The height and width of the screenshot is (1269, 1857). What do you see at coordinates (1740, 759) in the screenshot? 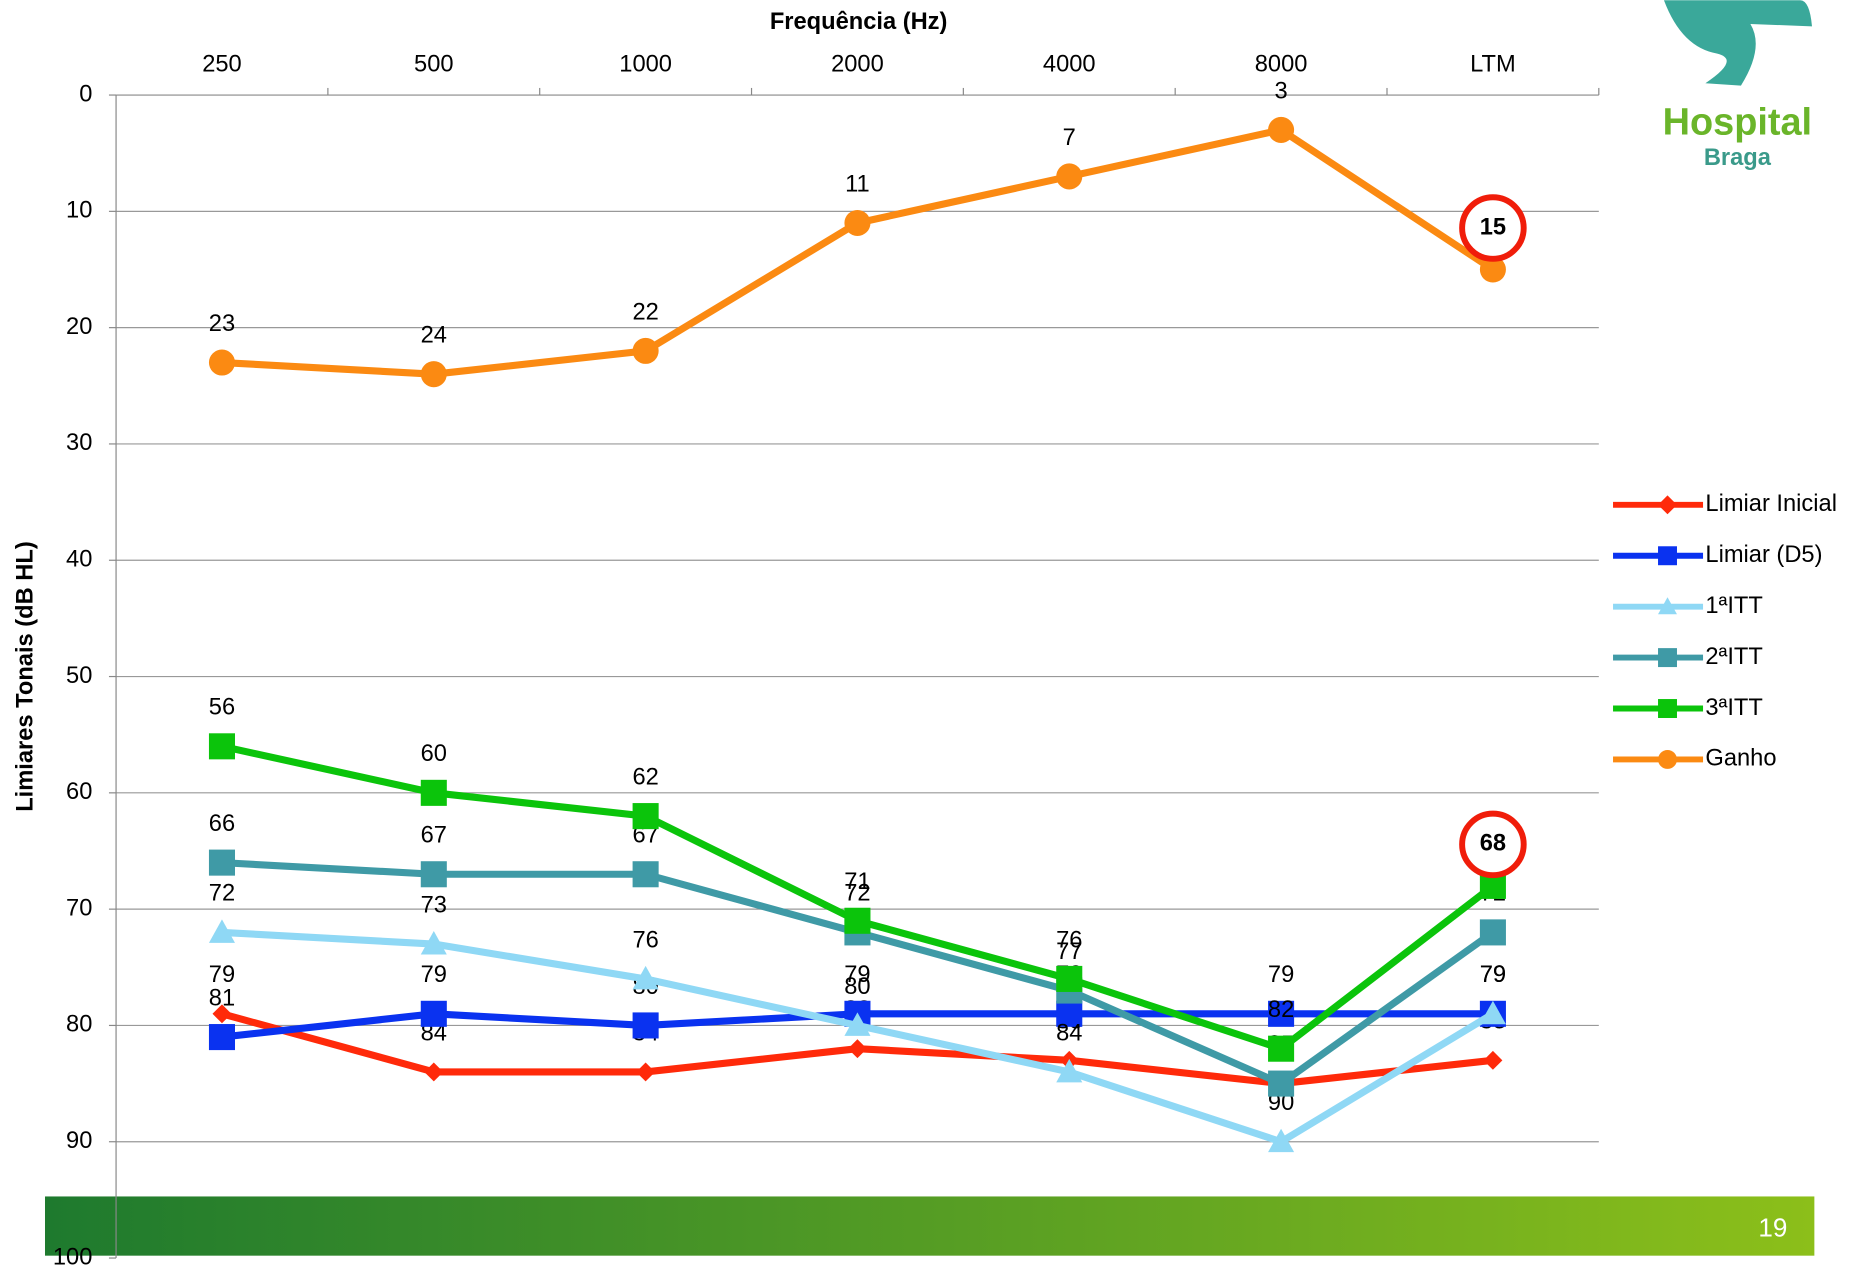
I see `legend-label: Ganho` at bounding box center [1740, 759].